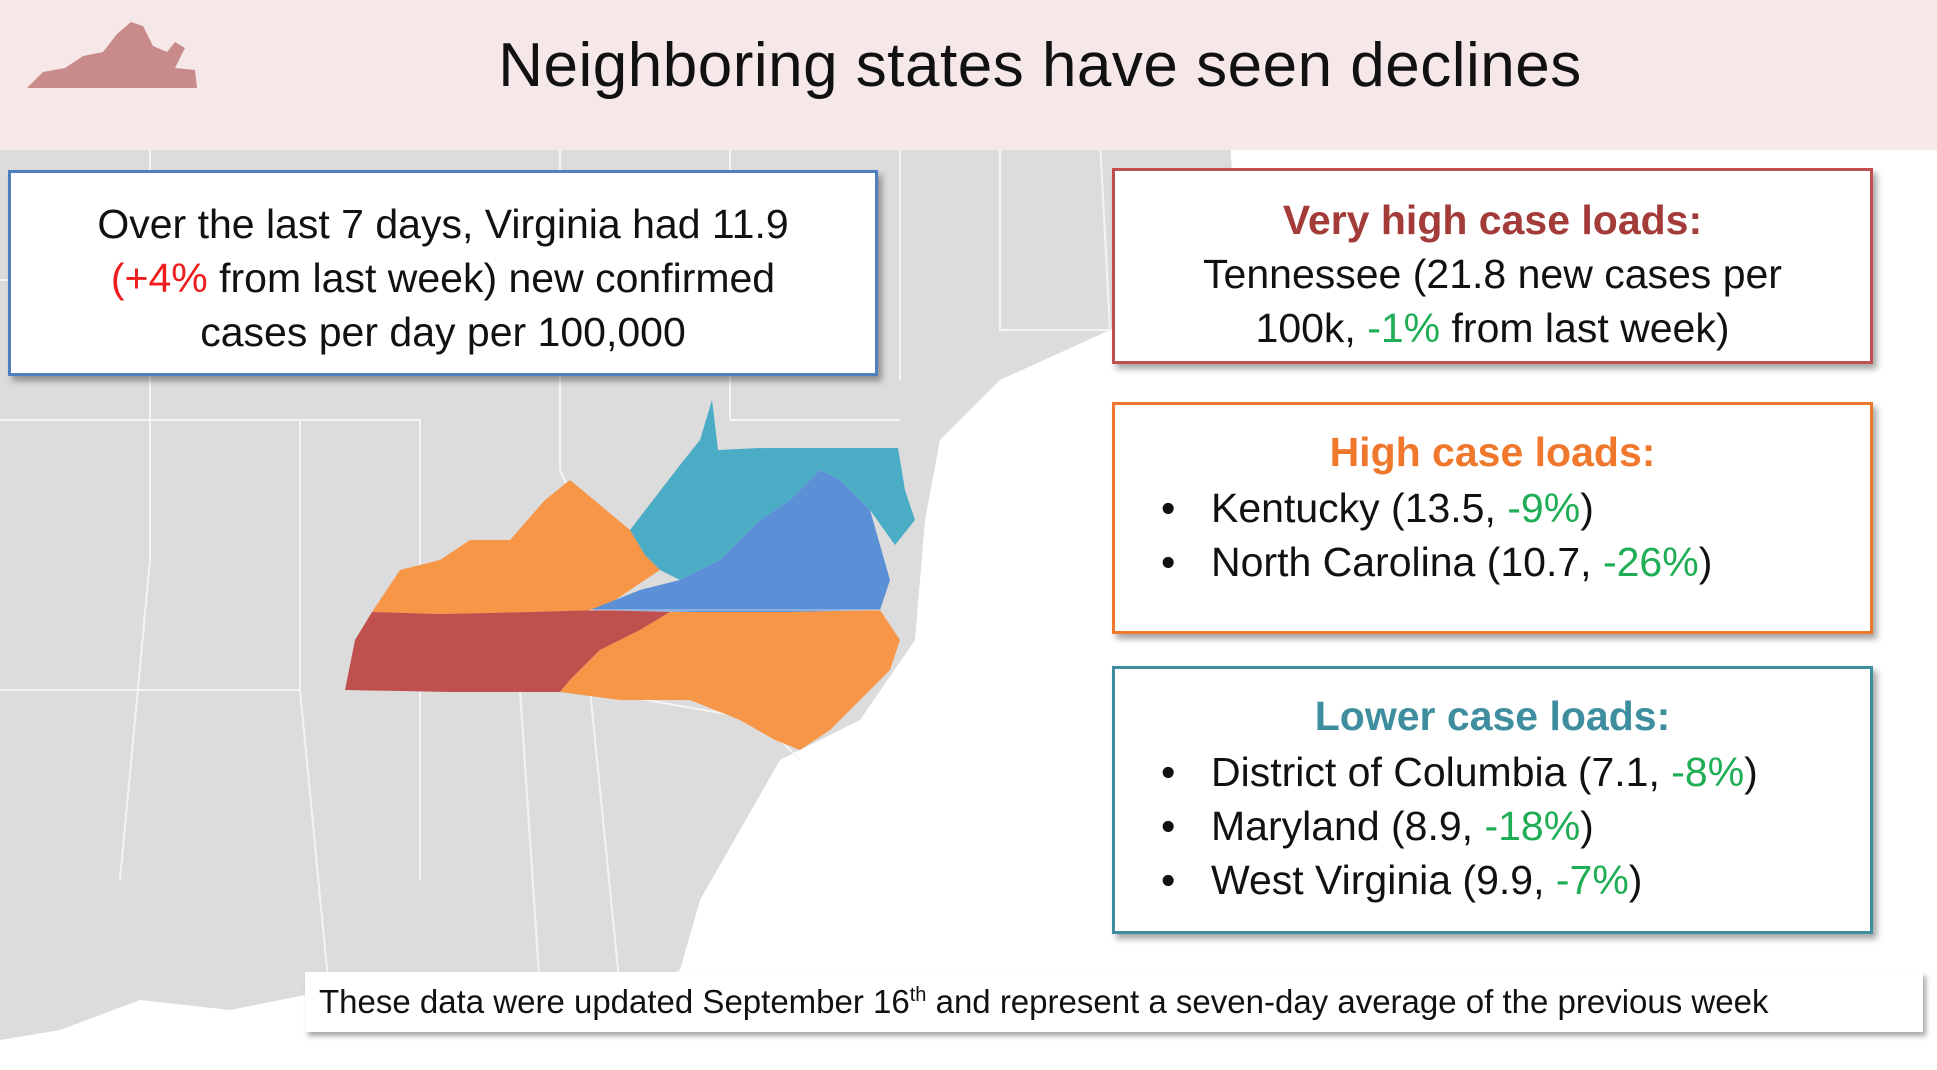 The image size is (1937, 1070). I want to click on list-item: • District of Columbia (7.1, -8%), so click(1492, 772).